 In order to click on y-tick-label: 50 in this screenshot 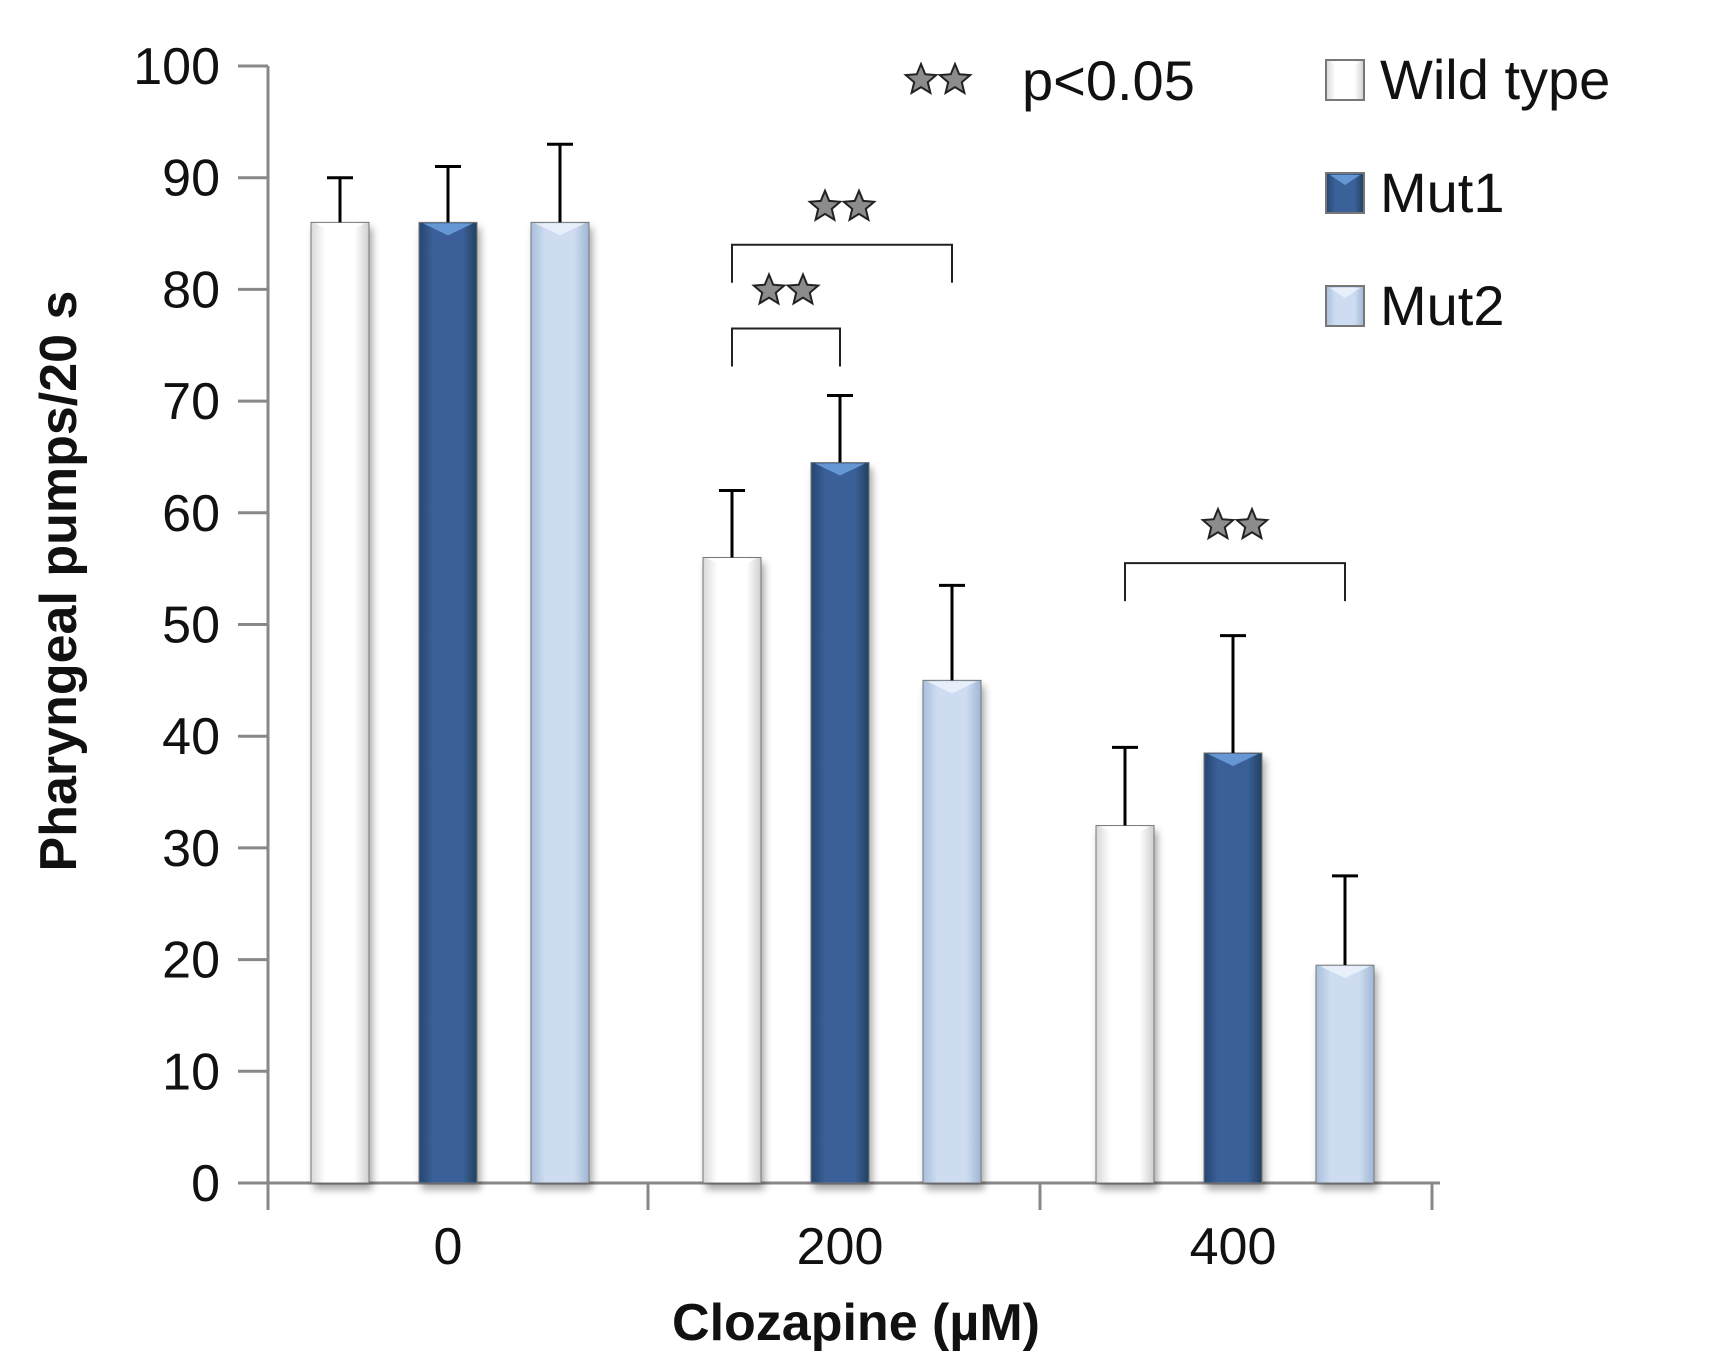, I will do `click(191, 626)`.